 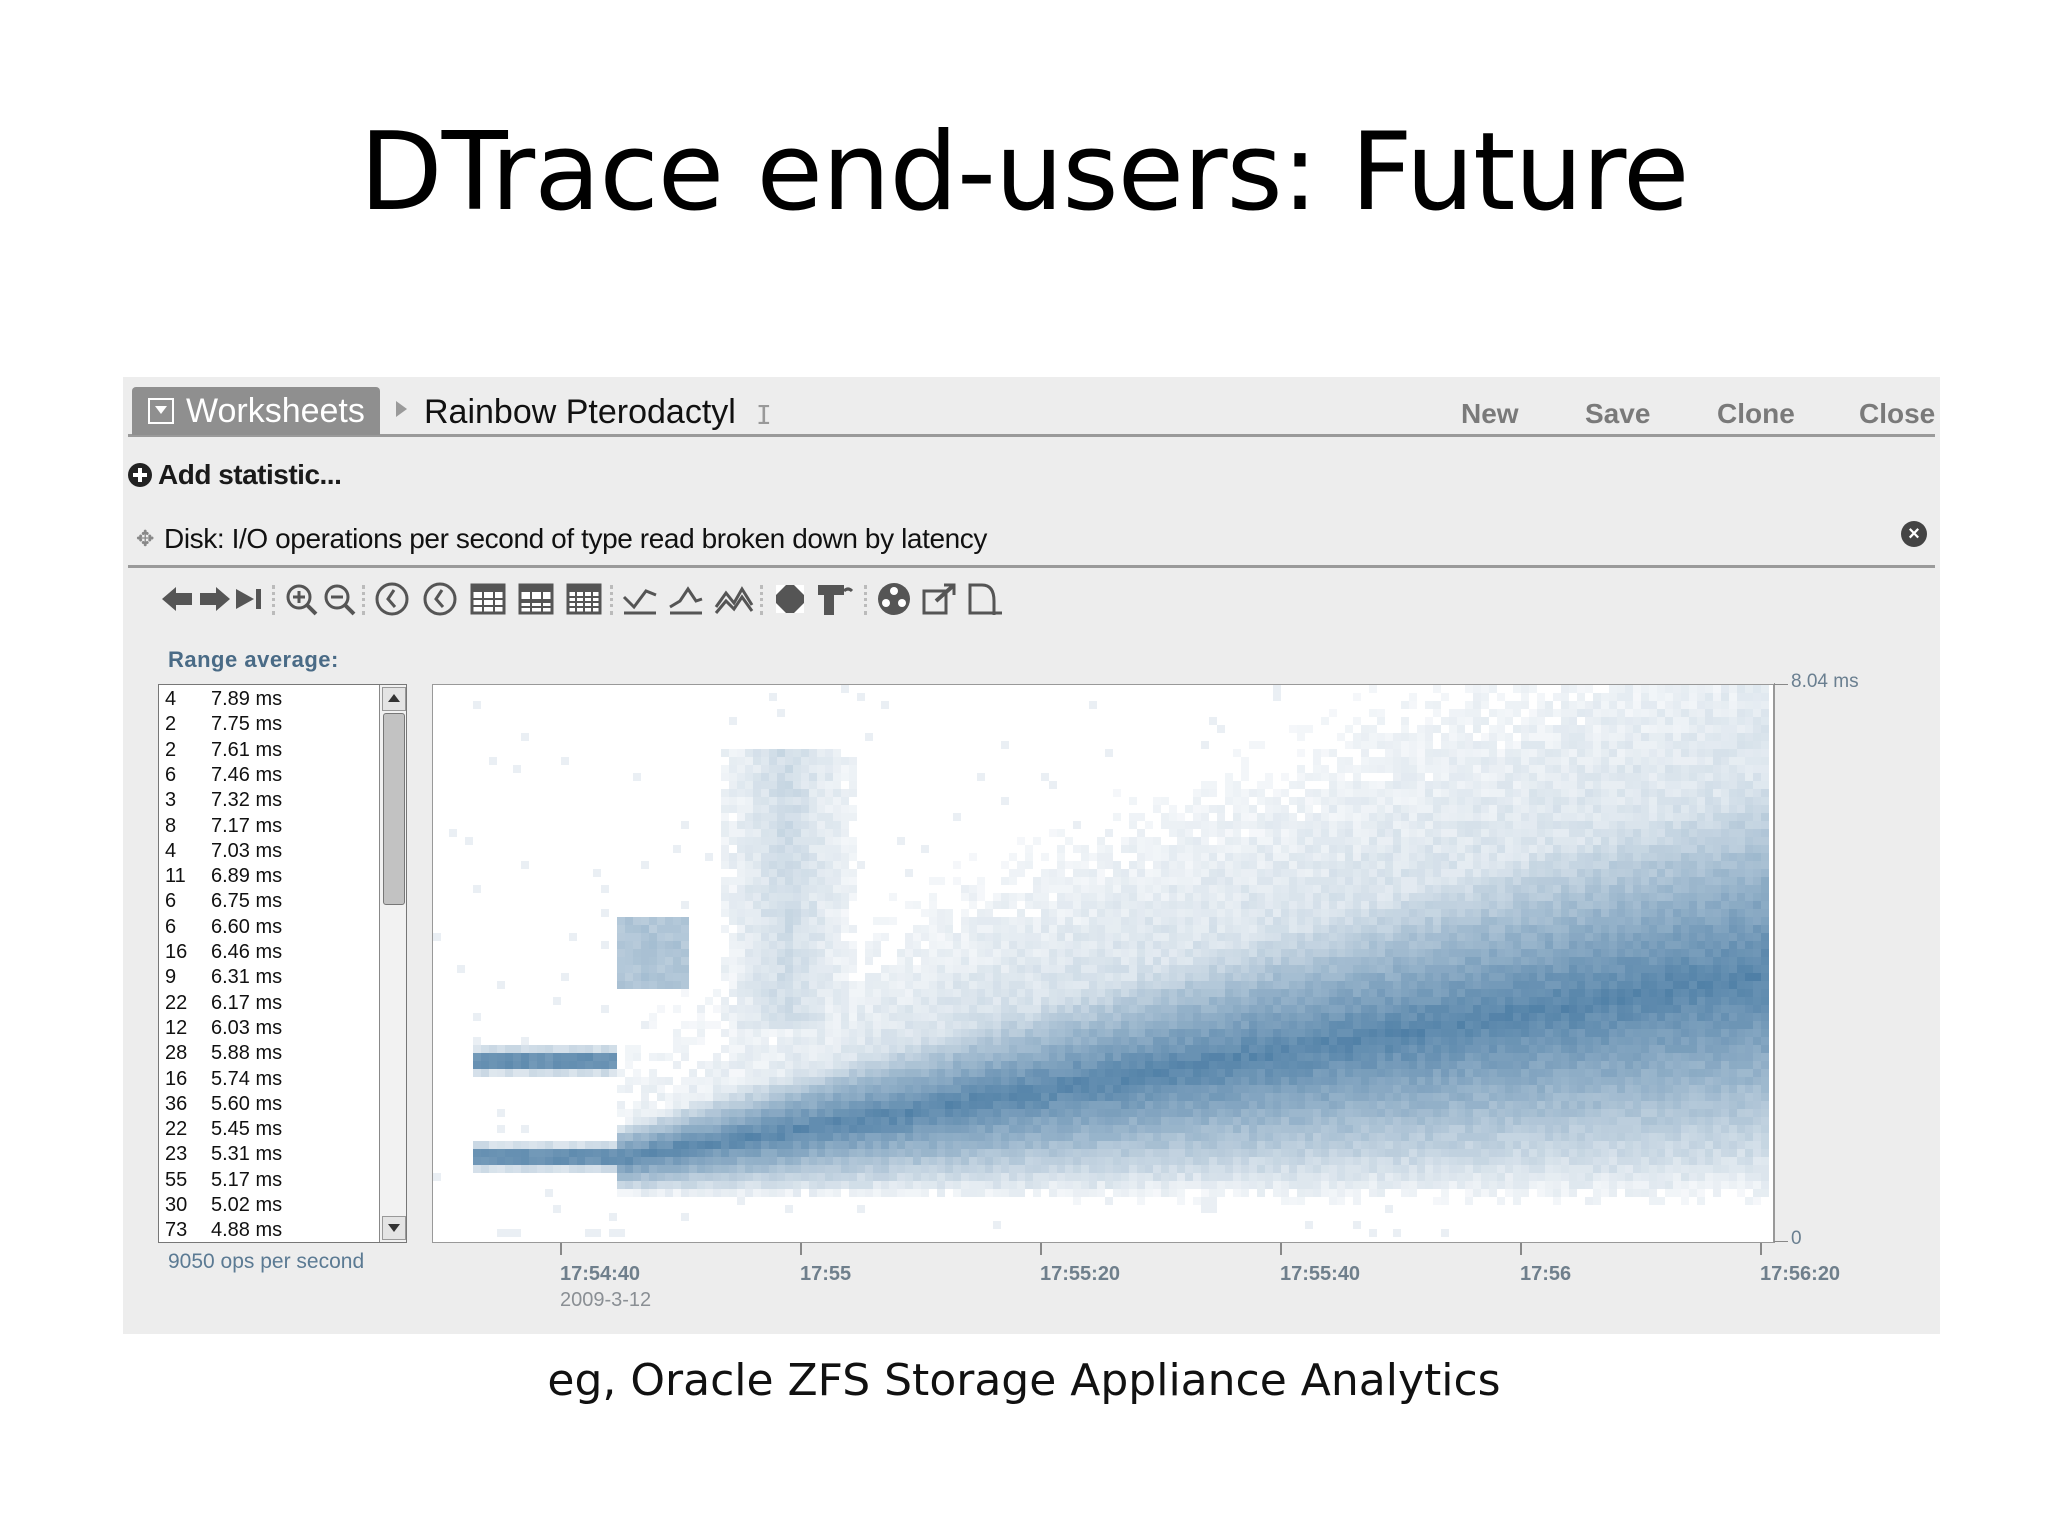 I want to click on new-button: New, so click(x=1490, y=413).